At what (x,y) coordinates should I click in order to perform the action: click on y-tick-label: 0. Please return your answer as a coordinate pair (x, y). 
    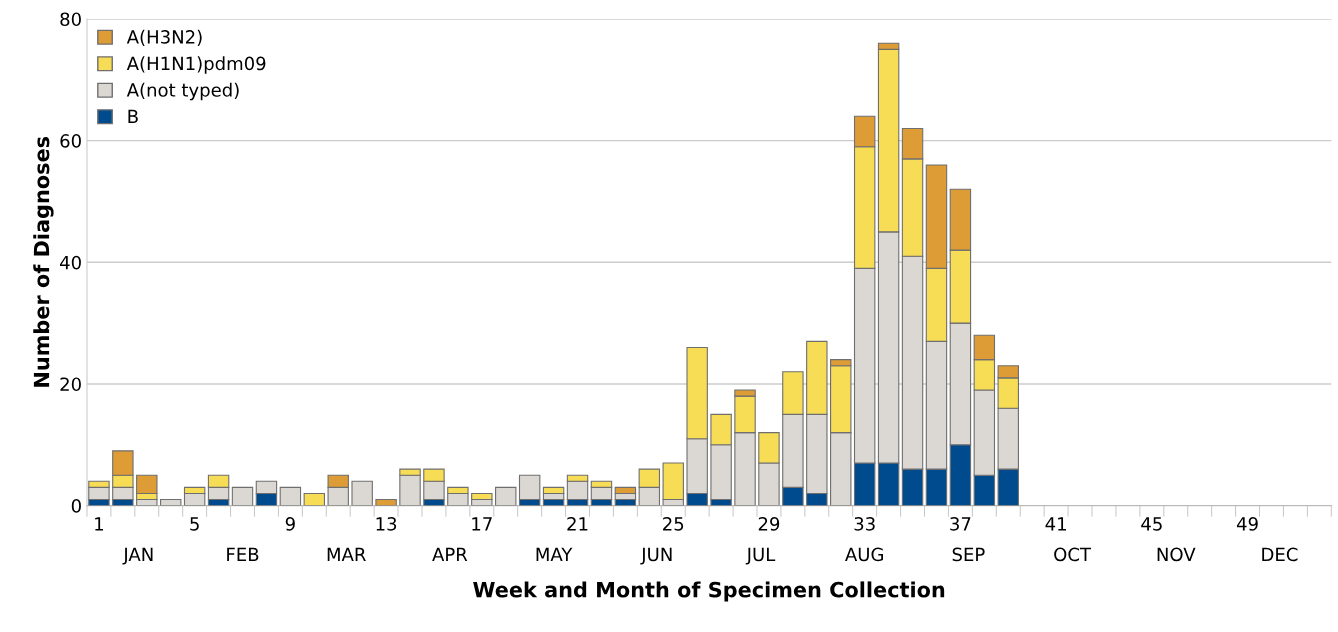
    Looking at the image, I should click on (76, 506).